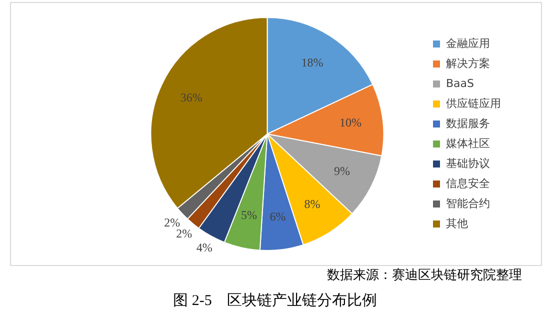 The width and height of the screenshot is (550, 322). I want to click on legend-label: 基础协议, so click(468, 163).